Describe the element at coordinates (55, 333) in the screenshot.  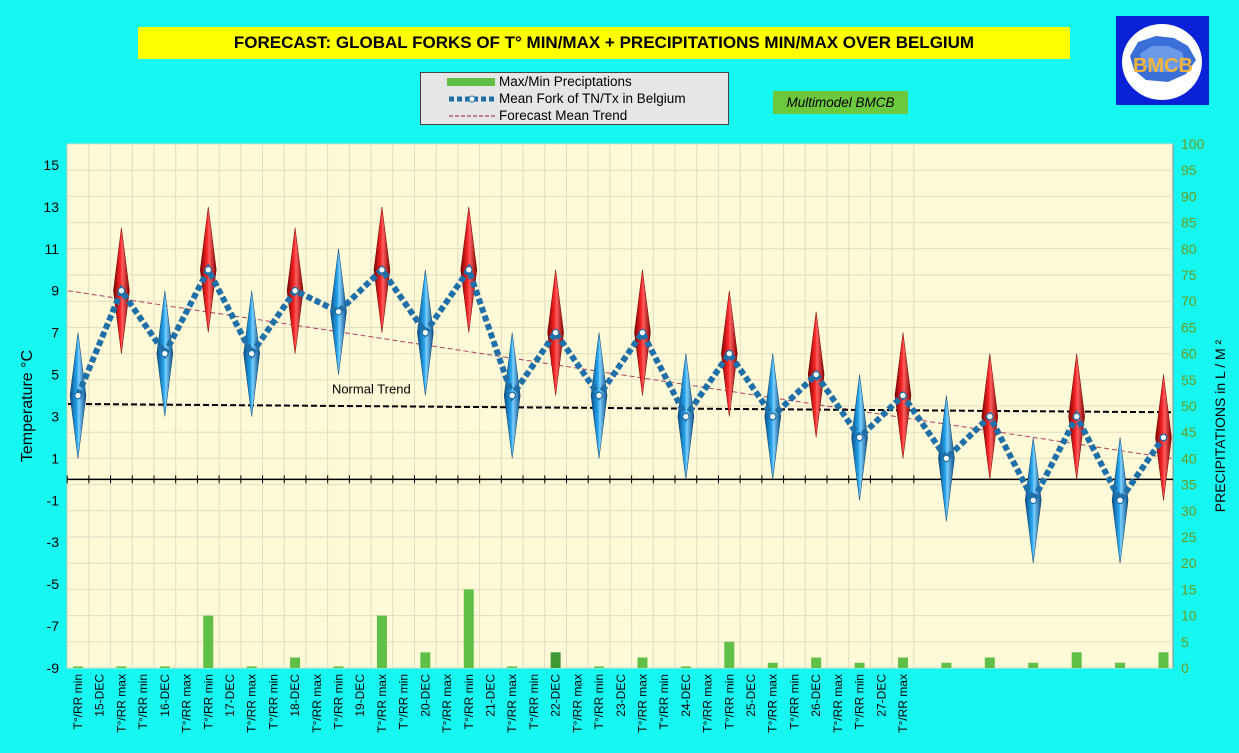
I see `y-tick-label: 7` at that location.